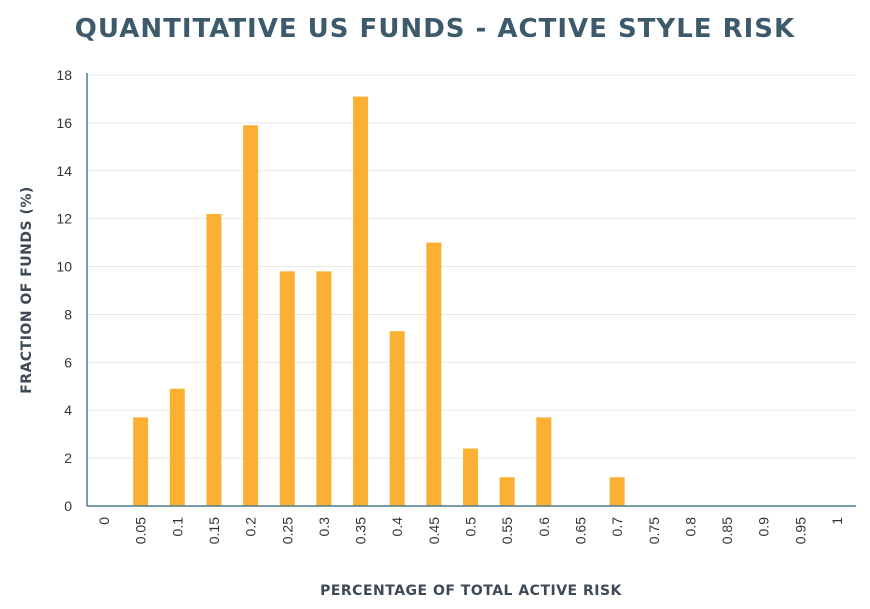  Describe the element at coordinates (141, 530) in the screenshot. I see `x-tick-label: 0.05` at that location.